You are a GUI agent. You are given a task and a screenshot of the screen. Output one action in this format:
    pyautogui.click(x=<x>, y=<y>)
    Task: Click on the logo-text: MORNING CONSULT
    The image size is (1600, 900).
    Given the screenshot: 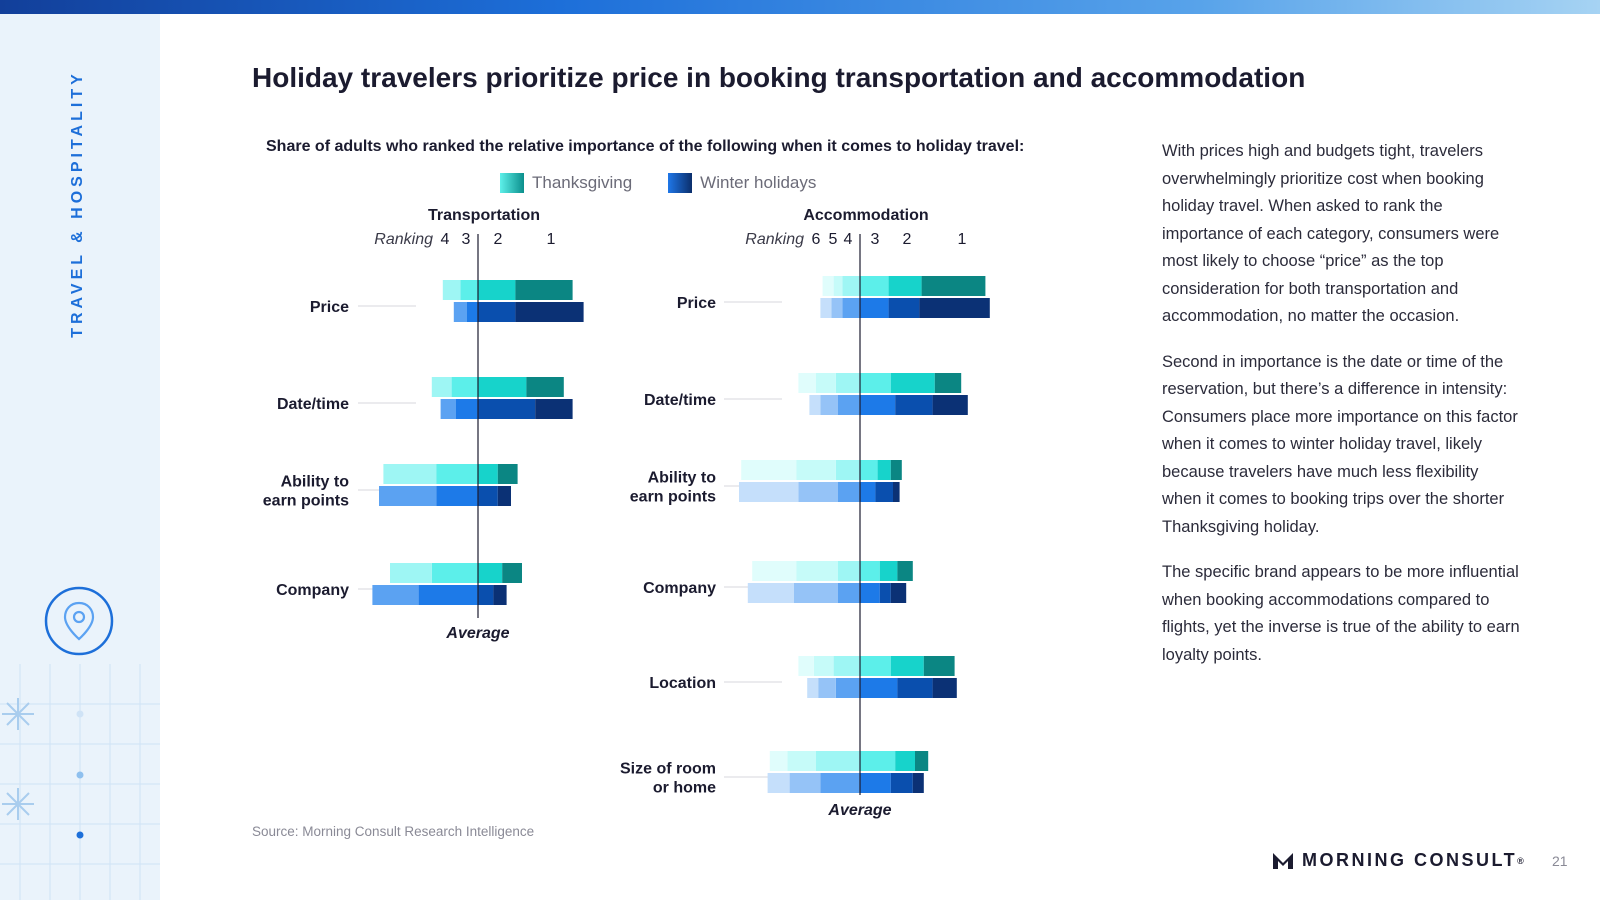 What is the action you would take?
    pyautogui.click(x=1410, y=860)
    